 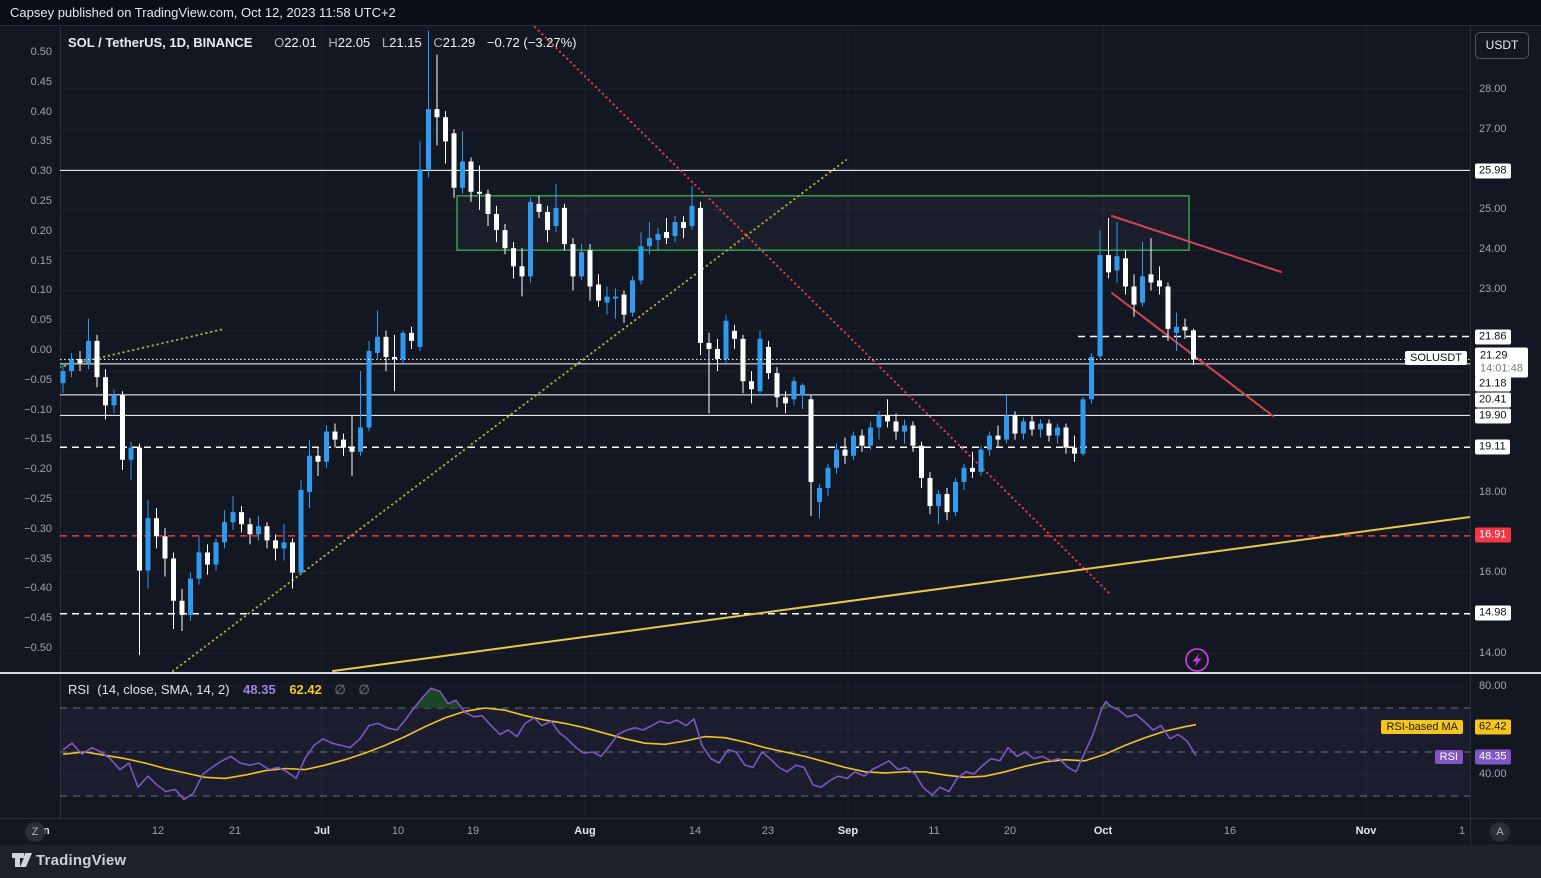 What do you see at coordinates (160, 42) in the screenshot?
I see `symbol-title: SOL / TetherUS, 1D, BINANCE` at bounding box center [160, 42].